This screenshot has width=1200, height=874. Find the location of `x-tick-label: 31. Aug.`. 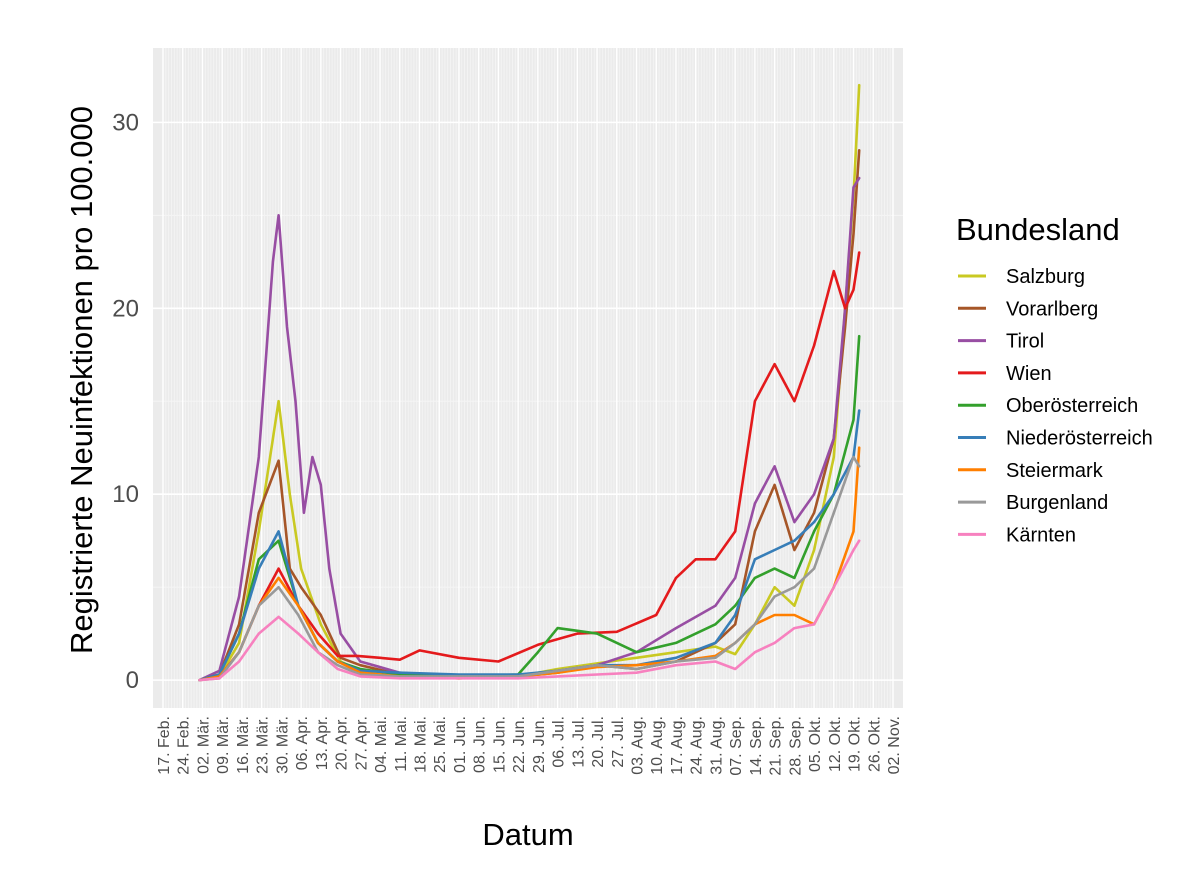

x-tick-label: 31. Aug. is located at coordinates (716, 745).